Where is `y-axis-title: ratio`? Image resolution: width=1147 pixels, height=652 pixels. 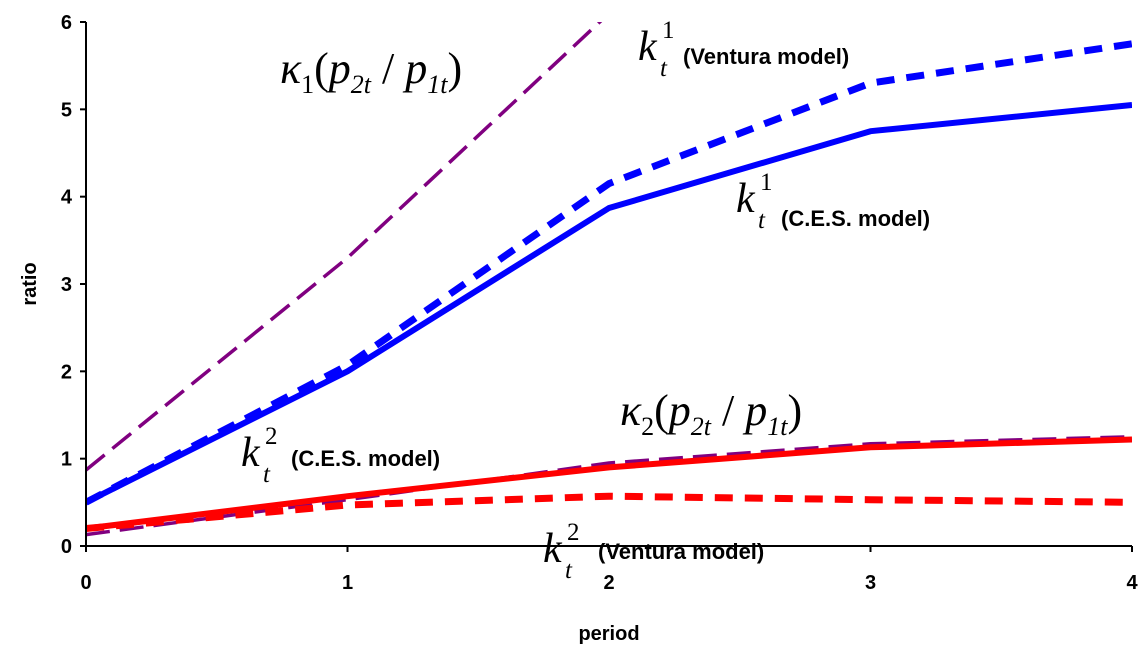 y-axis-title: ratio is located at coordinates (30, 283).